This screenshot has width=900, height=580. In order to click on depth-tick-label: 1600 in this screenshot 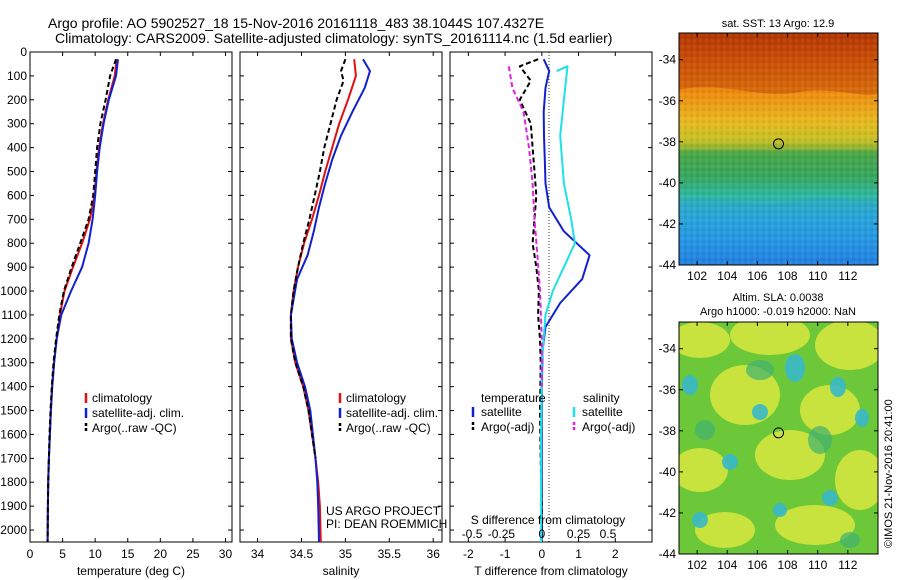, I will do `click(13, 434)`.